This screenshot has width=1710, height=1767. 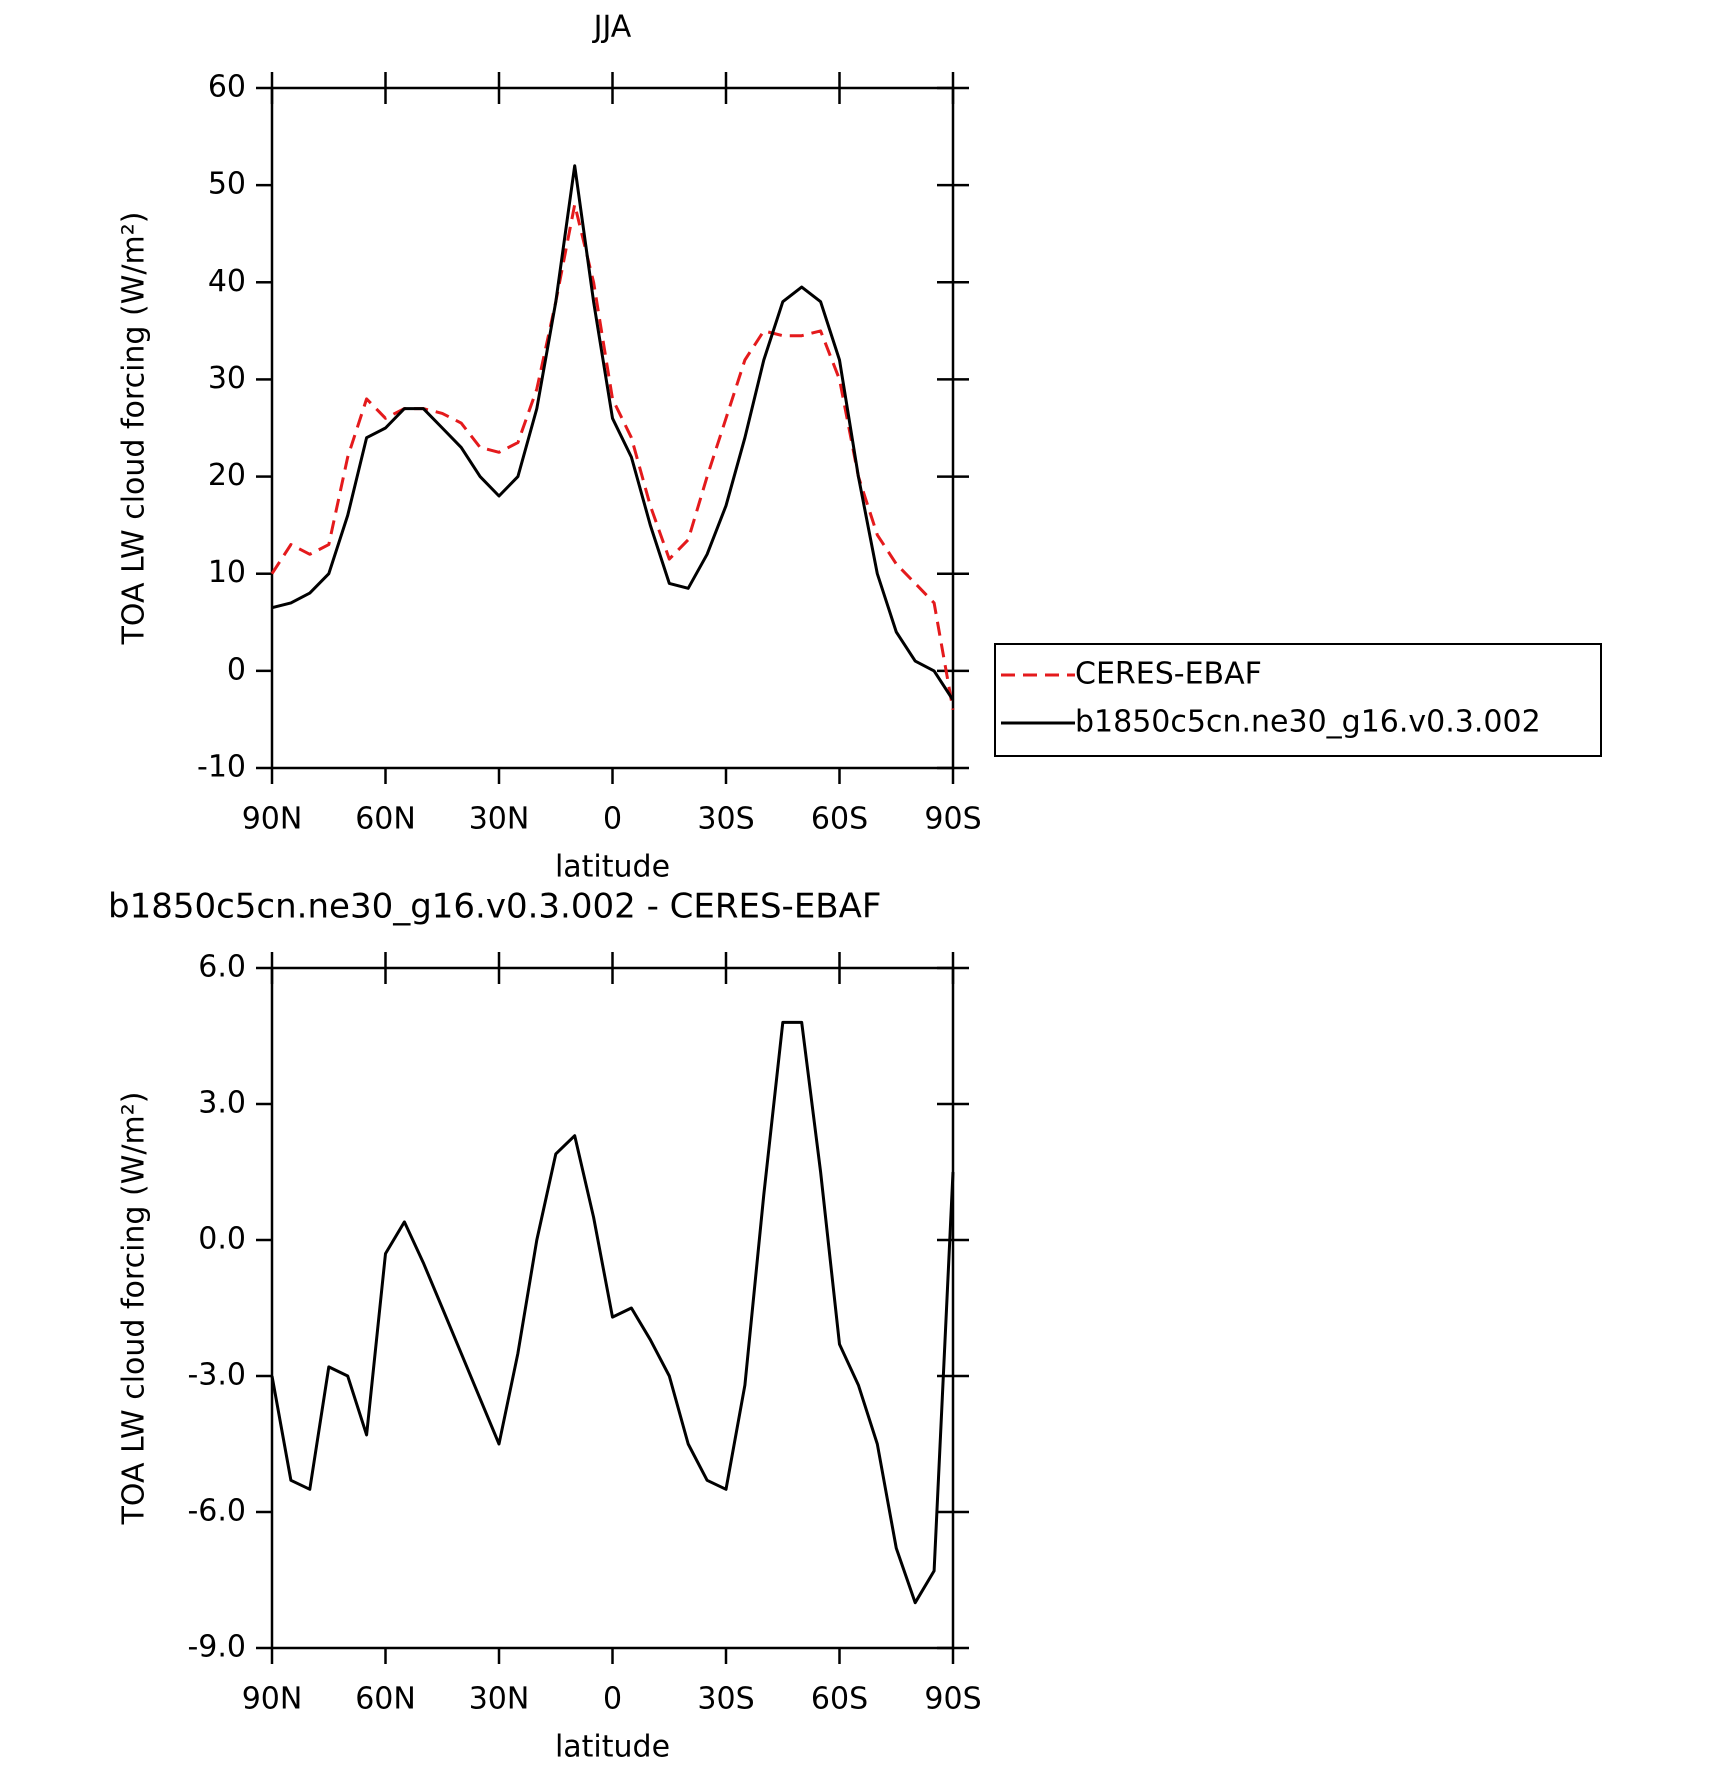 I want to click on y-tick-label: -3.0, so click(x=216, y=1375).